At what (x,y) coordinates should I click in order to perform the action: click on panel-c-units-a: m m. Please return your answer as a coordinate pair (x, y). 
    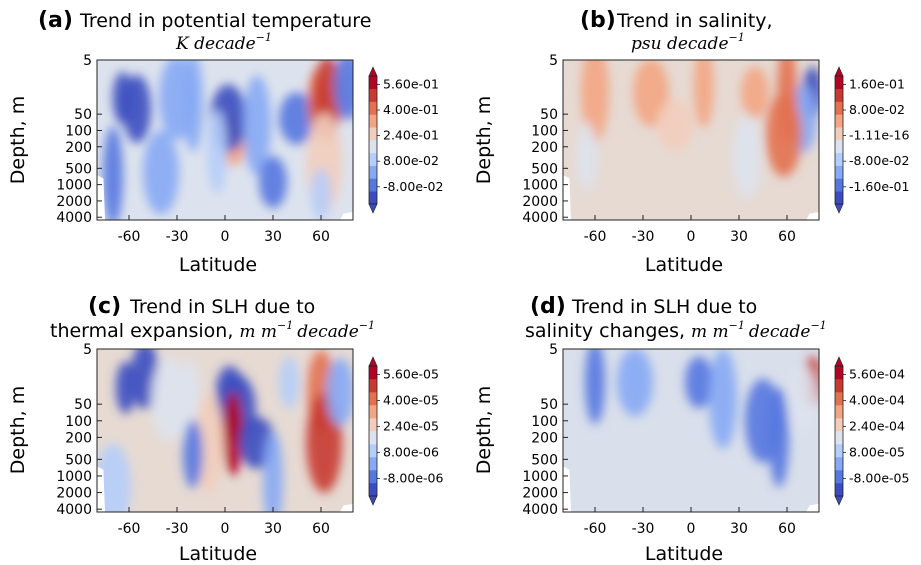
    Looking at the image, I should click on (258, 332).